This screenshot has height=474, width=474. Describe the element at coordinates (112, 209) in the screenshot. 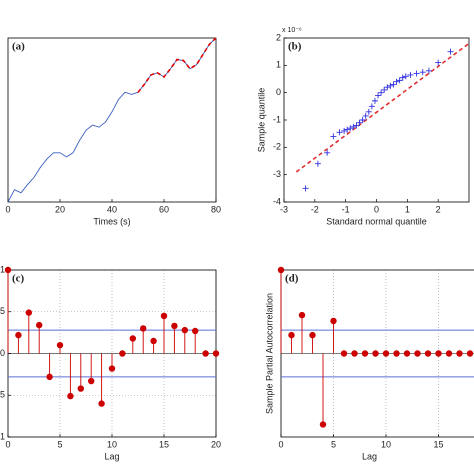

I see `x-tick-label: 40` at that location.